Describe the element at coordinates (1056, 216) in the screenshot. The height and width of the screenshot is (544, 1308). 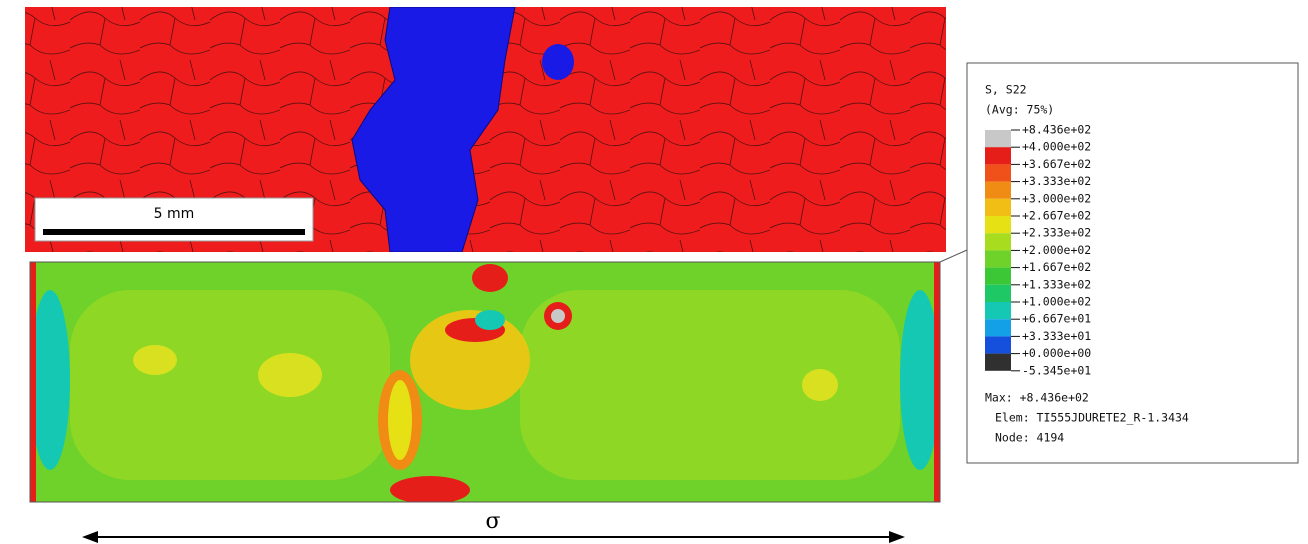
I see `legend-label: +2.667e+02` at that location.